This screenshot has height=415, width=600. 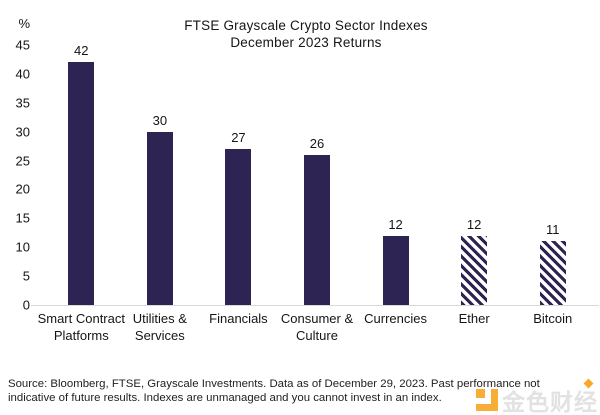 I want to click on x-category-label: Smart Contract Platforms, so click(x=81, y=327).